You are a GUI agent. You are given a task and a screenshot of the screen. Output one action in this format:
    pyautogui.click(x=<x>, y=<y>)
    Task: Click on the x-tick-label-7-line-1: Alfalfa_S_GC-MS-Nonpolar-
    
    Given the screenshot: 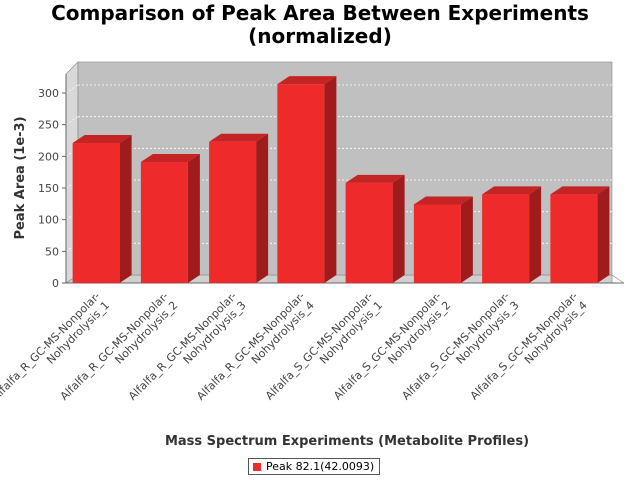 What is the action you would take?
    pyautogui.click(x=455, y=346)
    